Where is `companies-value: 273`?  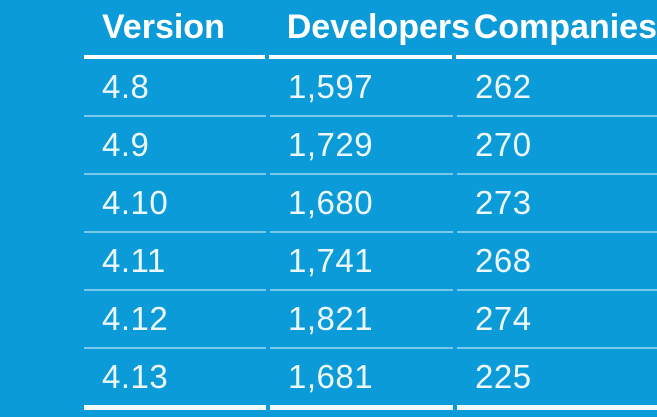
companies-value: 273 is located at coordinates (503, 202).